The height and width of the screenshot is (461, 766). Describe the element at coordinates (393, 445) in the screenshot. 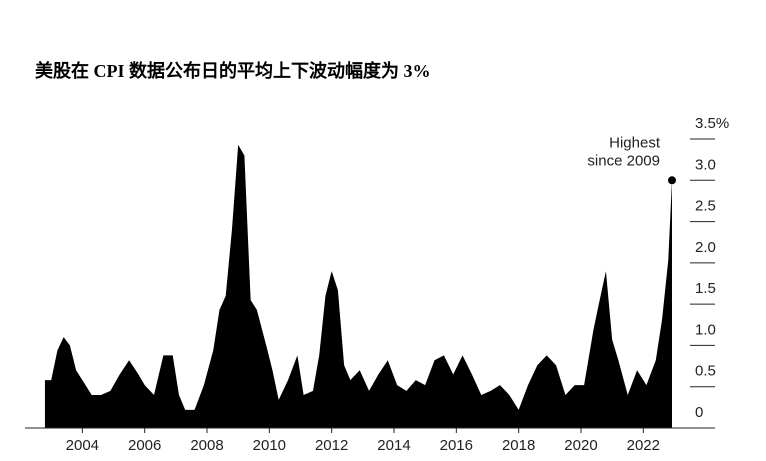

I see `x-tick-label: 2014` at that location.